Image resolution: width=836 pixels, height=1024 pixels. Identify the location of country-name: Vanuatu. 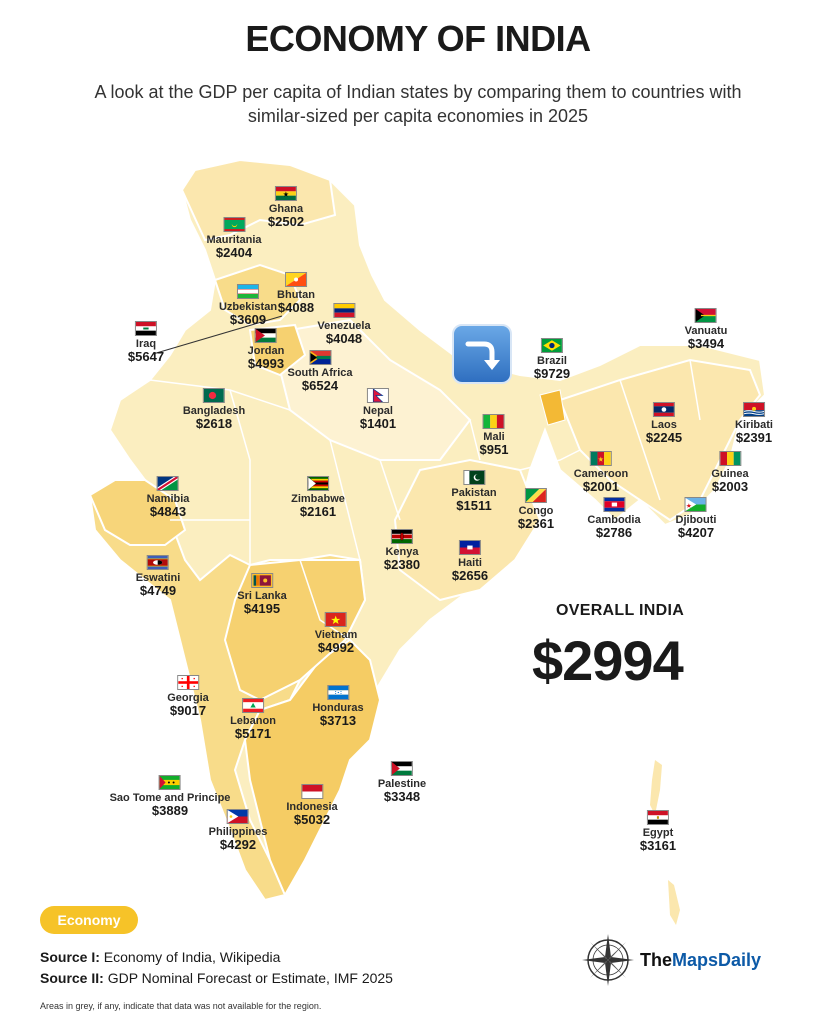
(706, 331).